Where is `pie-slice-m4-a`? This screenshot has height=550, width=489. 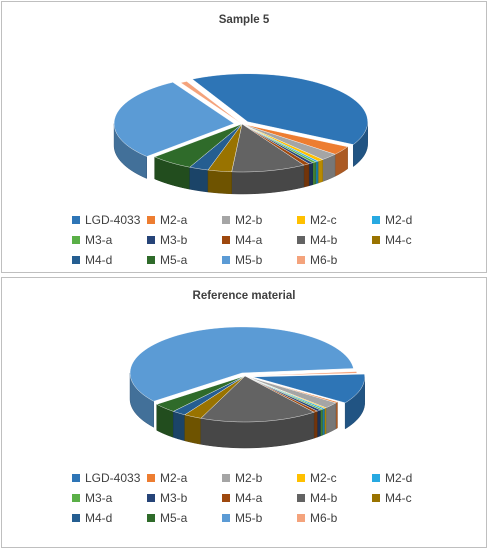
pie-slice-m4-a is located at coordinates (275, 144).